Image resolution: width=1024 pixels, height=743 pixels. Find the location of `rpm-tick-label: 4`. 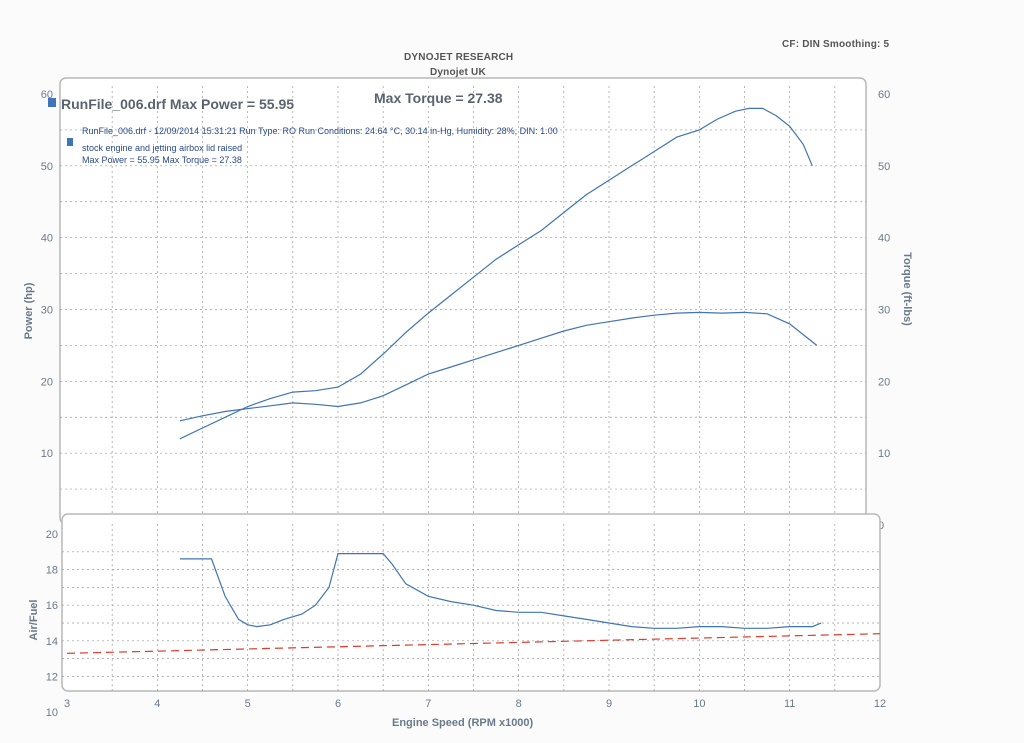

rpm-tick-label: 4 is located at coordinates (157, 704).